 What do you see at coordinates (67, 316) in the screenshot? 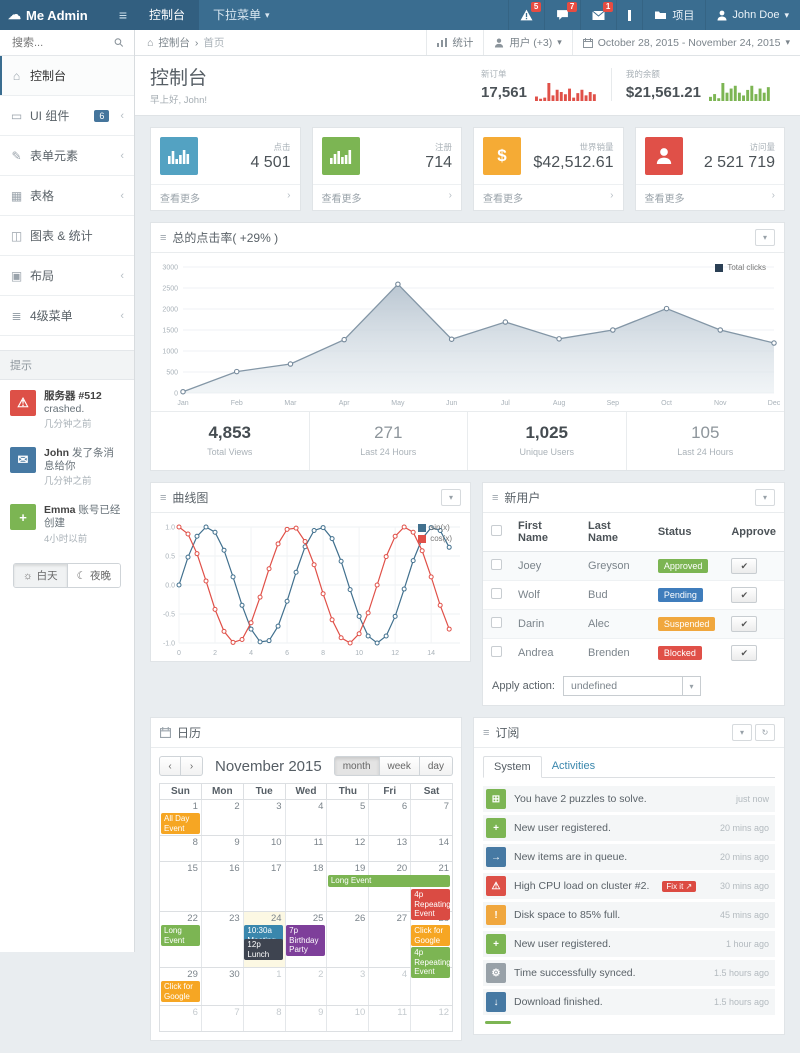
I see `sidebar-item: ≣ 4级菜单 ‹` at bounding box center [67, 316].